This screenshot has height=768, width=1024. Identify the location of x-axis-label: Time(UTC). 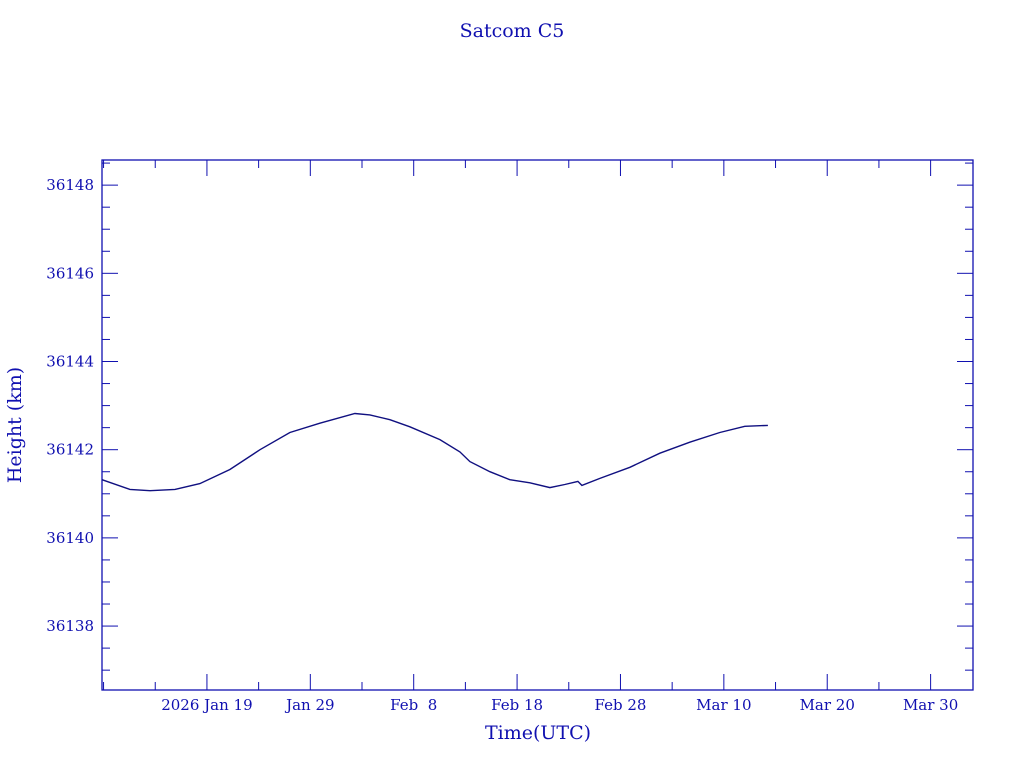
(538, 733).